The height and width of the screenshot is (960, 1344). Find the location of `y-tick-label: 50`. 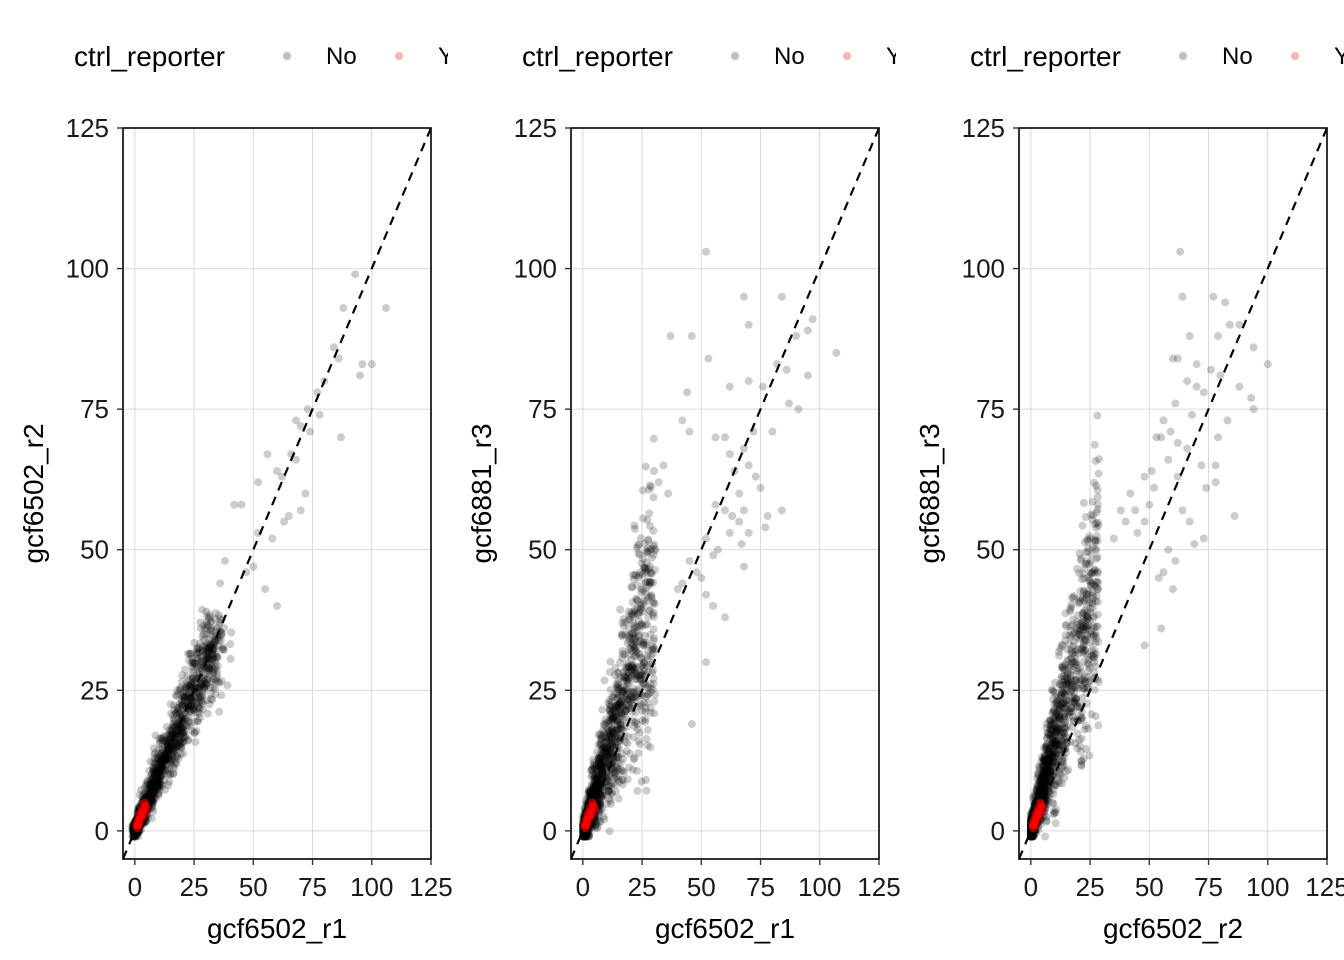

y-tick-label: 50 is located at coordinates (94, 550).